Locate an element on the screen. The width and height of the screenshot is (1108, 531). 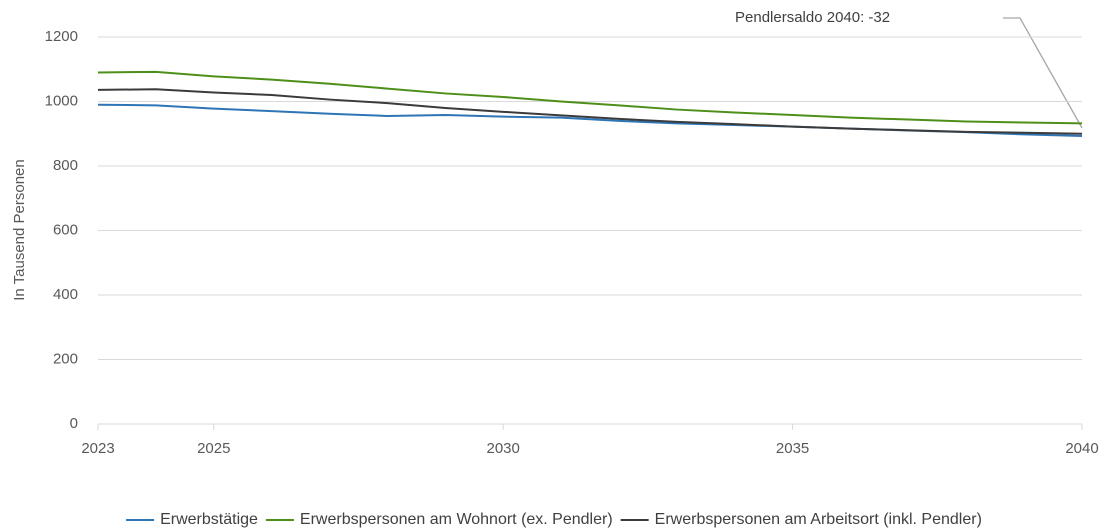
annotation-connector is located at coordinates (1043, 73).